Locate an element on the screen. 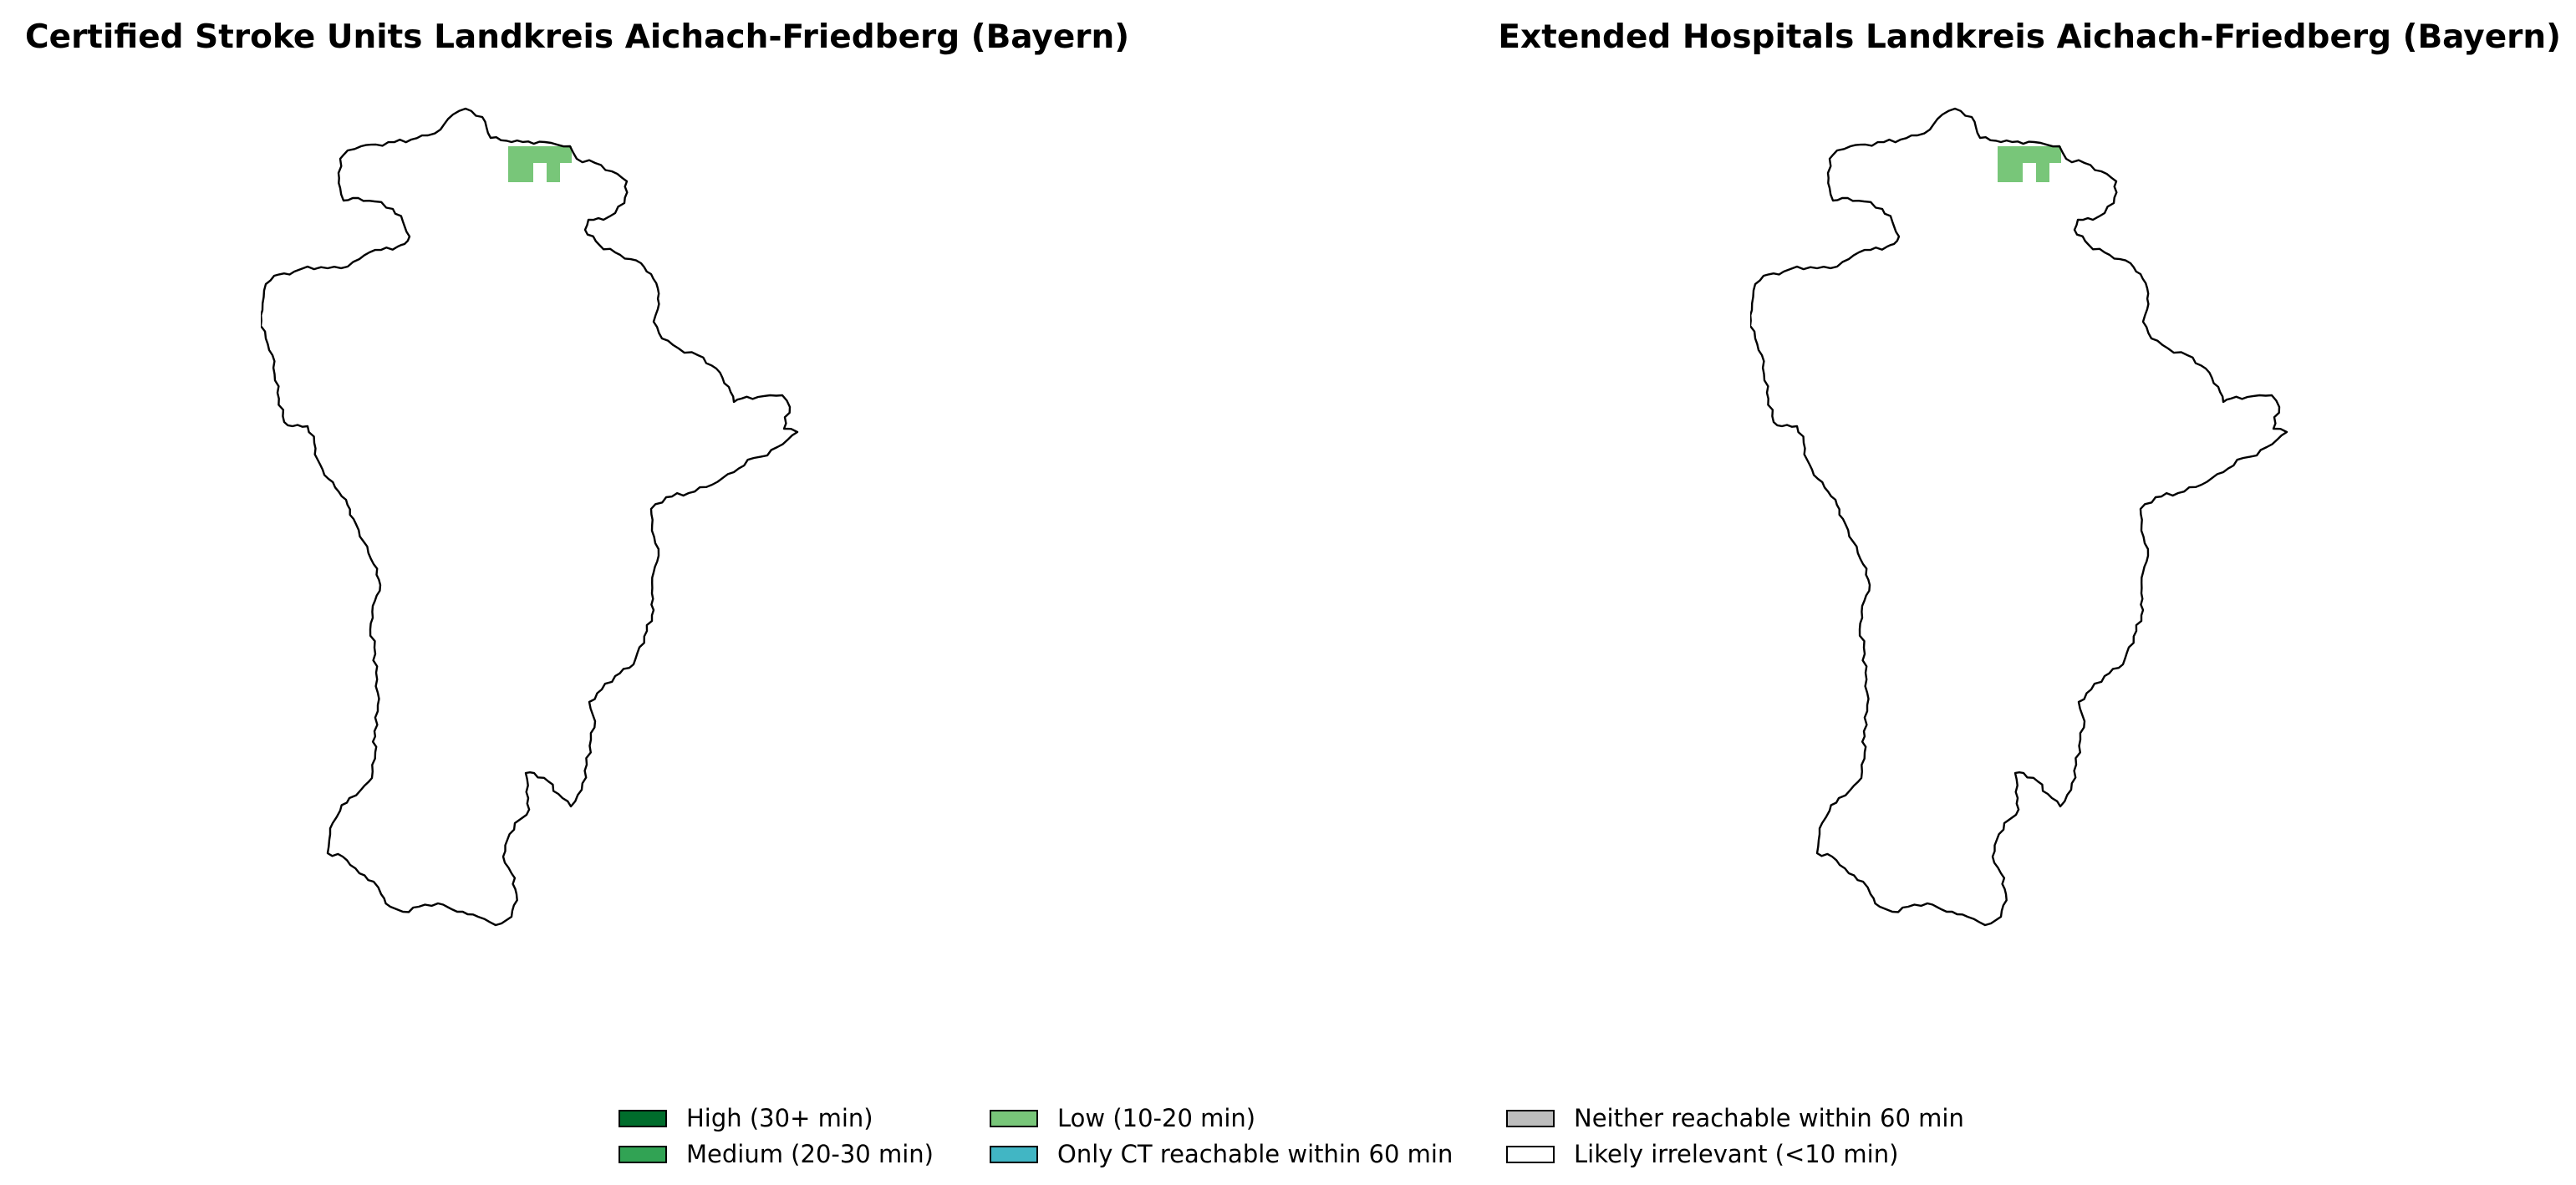  legend-swatch-irrelevant is located at coordinates (1530, 1154).